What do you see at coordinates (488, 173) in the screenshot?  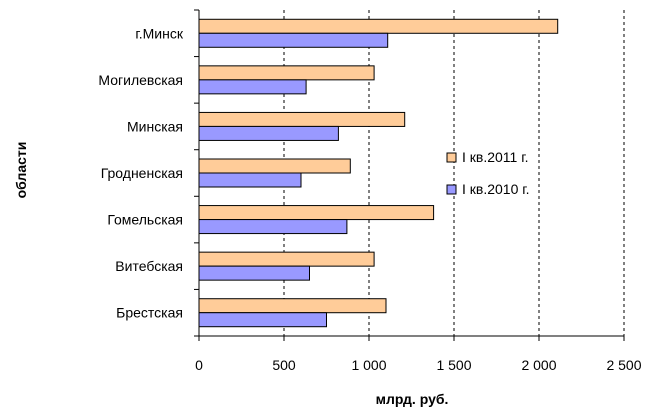 I see `legend: I кв.2011 г. I кв.2010 г.` at bounding box center [488, 173].